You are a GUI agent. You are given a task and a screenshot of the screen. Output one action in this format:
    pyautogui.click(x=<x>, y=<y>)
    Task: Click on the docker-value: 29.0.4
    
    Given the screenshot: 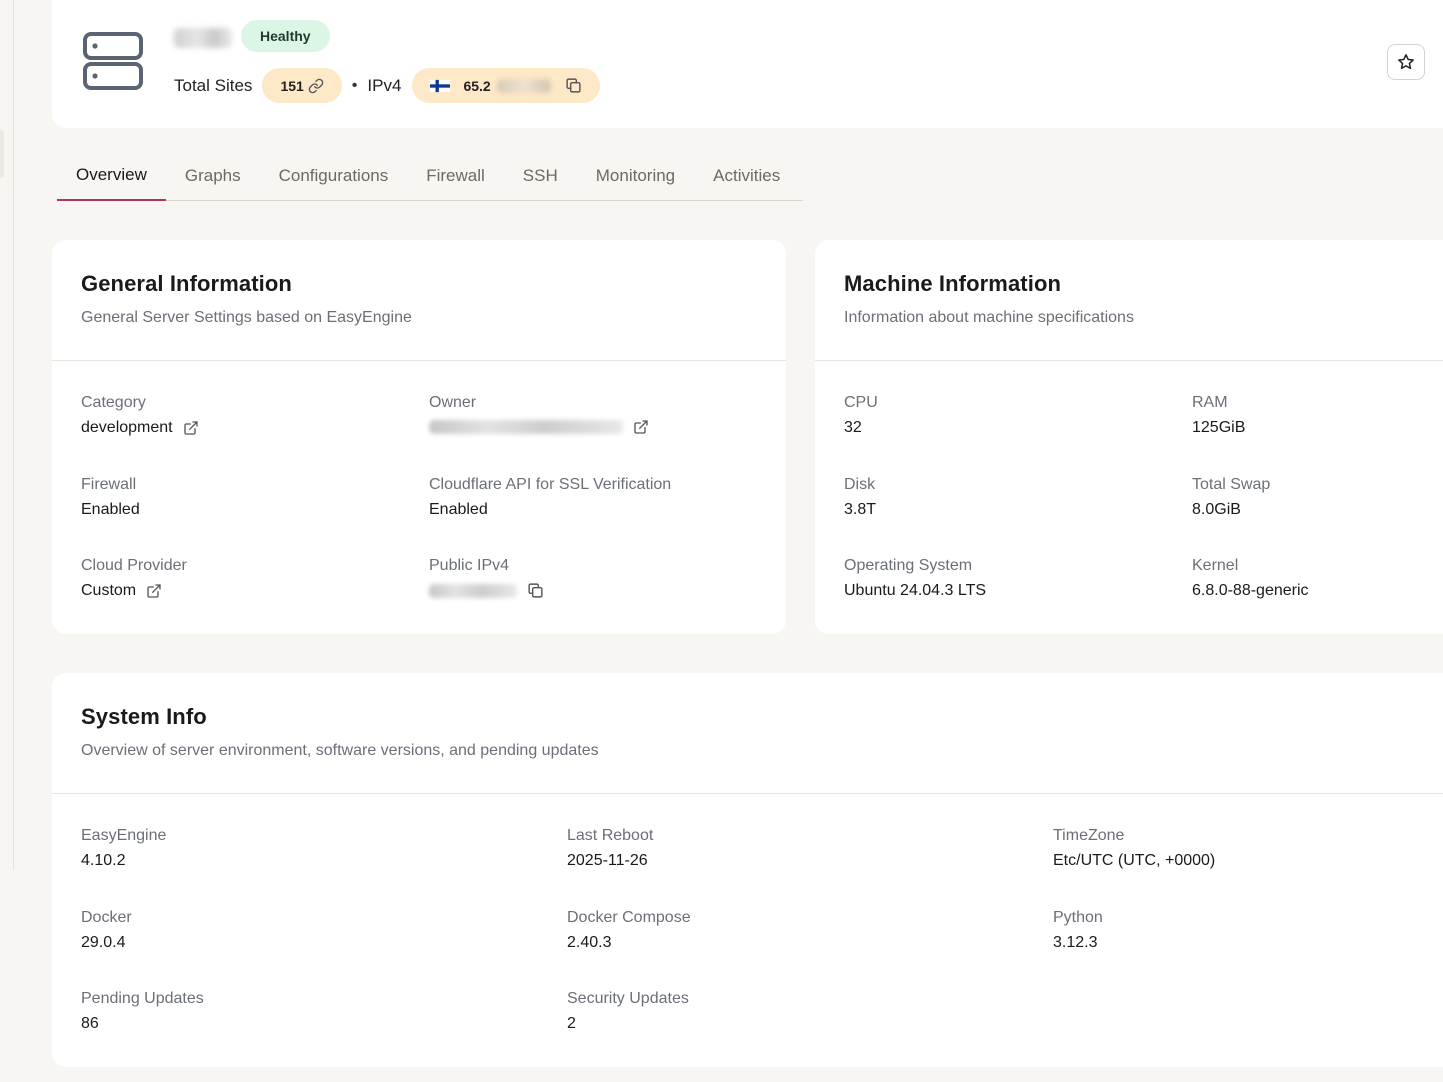 What is the action you would take?
    pyautogui.click(x=103, y=942)
    